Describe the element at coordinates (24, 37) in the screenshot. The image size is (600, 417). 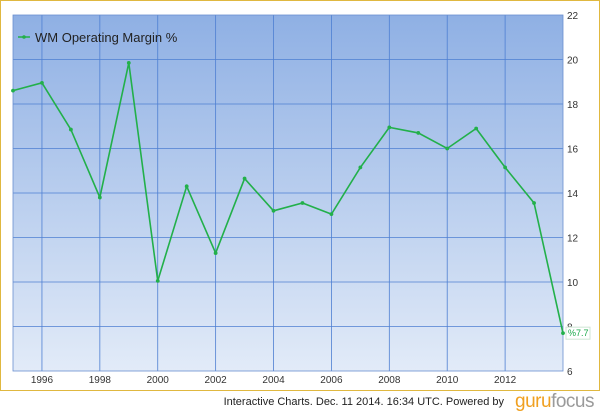
I see `legend-dot-marker` at that location.